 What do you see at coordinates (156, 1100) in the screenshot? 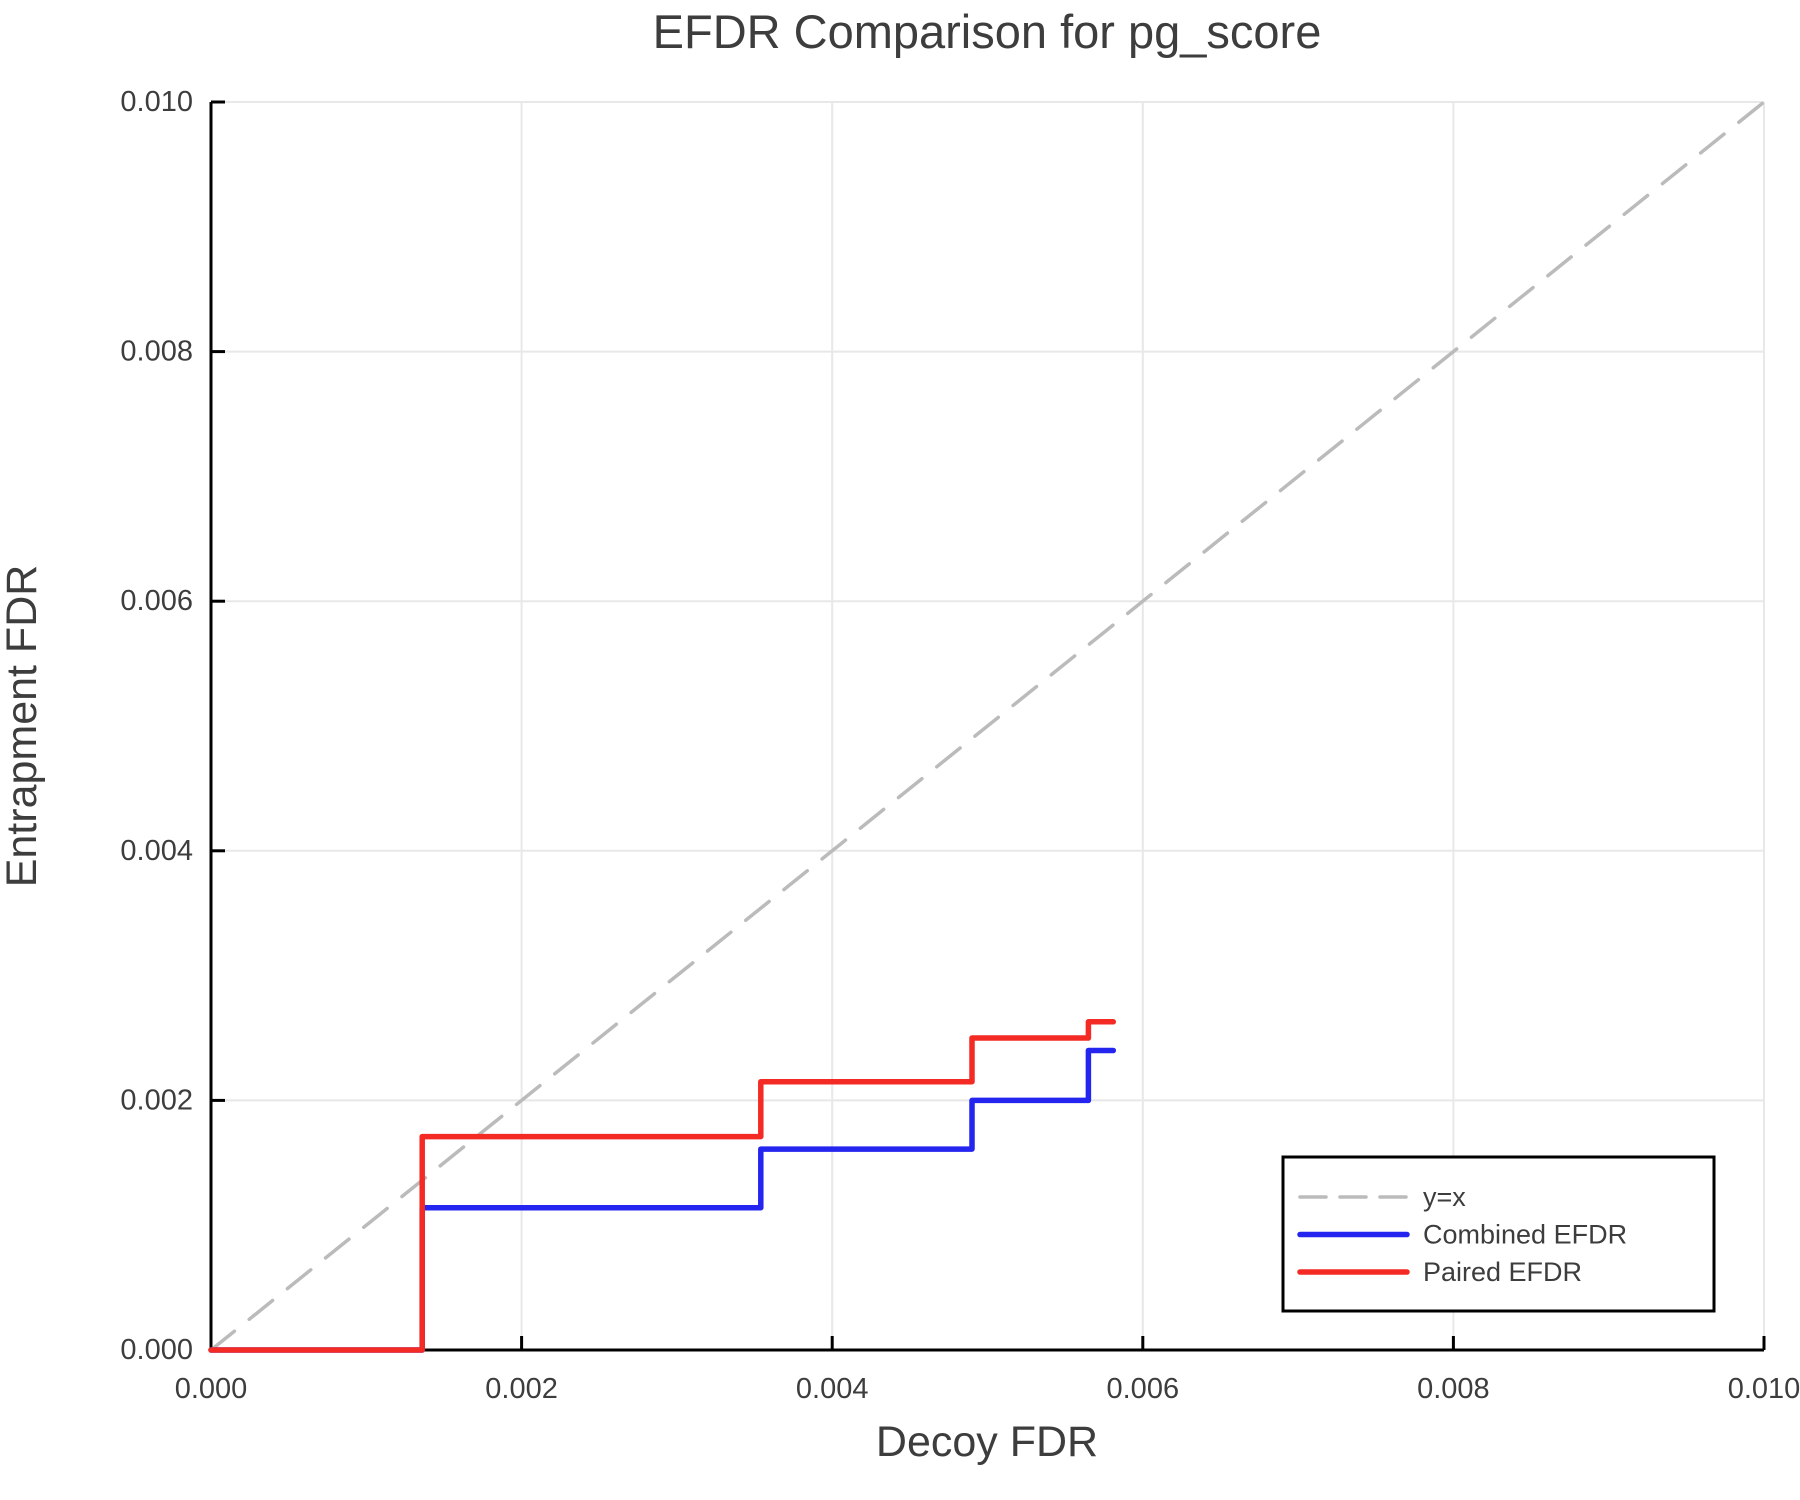
I see `y-tick-label: 0.002` at bounding box center [156, 1100].